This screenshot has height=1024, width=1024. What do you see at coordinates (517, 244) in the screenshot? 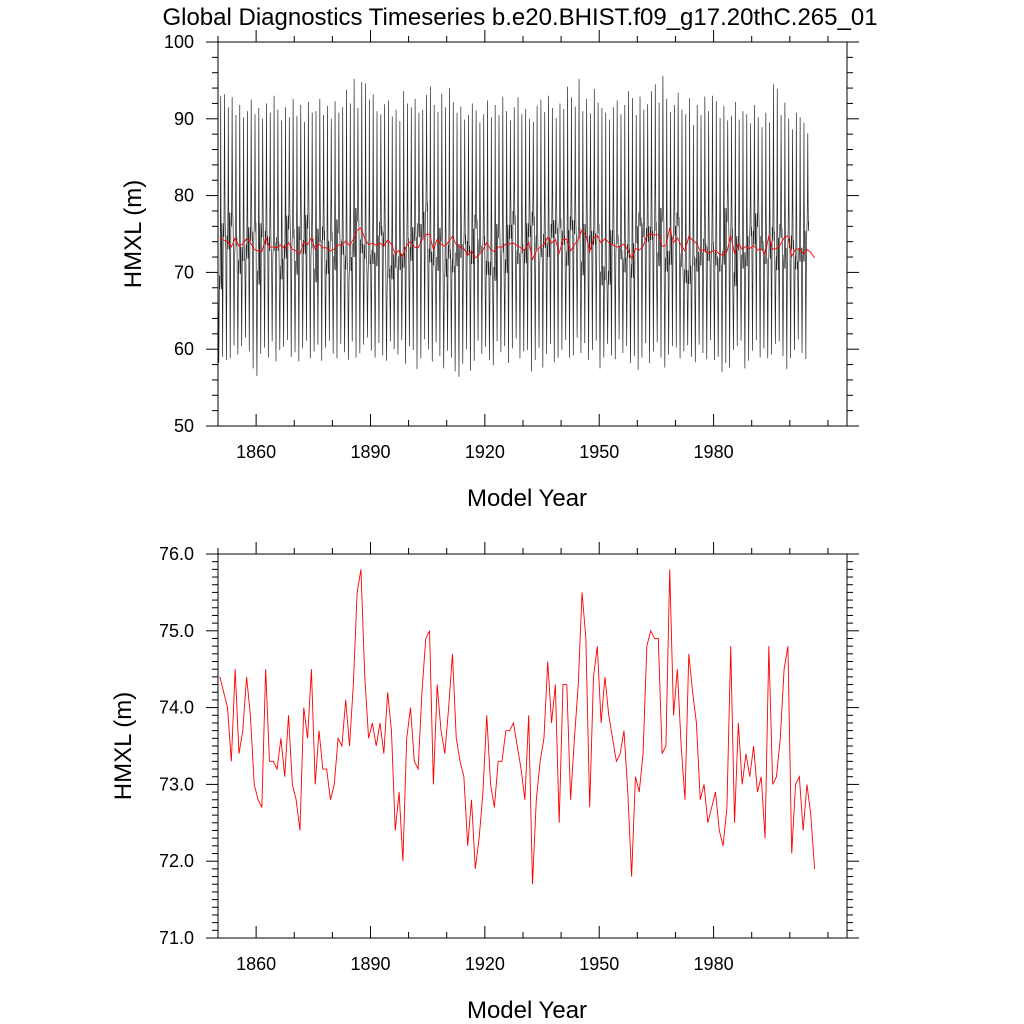
I see `top-annual-mean-line` at bounding box center [517, 244].